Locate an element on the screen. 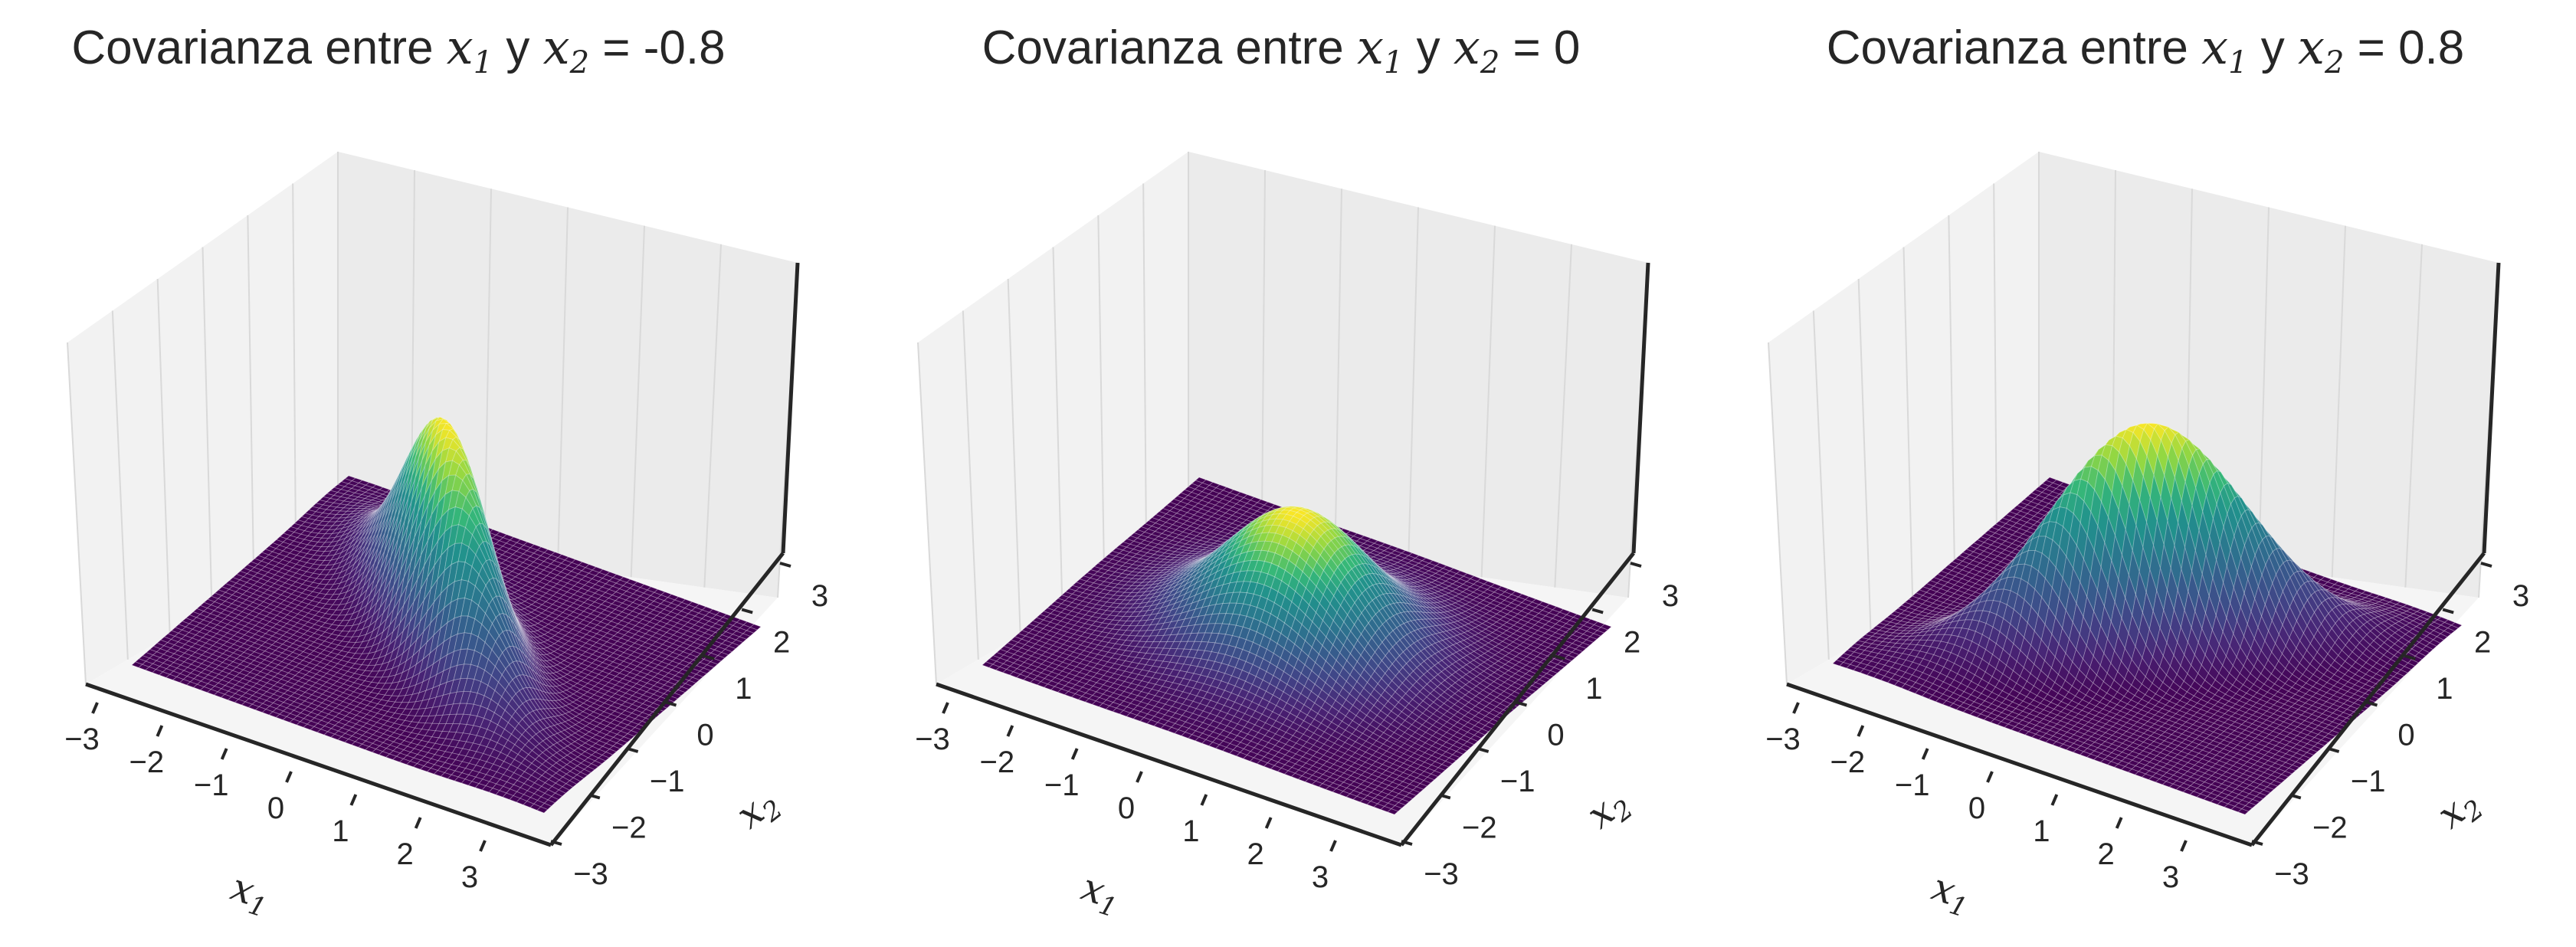  panel-title: Covarianza entre x1 y x2 = 0.8 is located at coordinates (2146, 49).